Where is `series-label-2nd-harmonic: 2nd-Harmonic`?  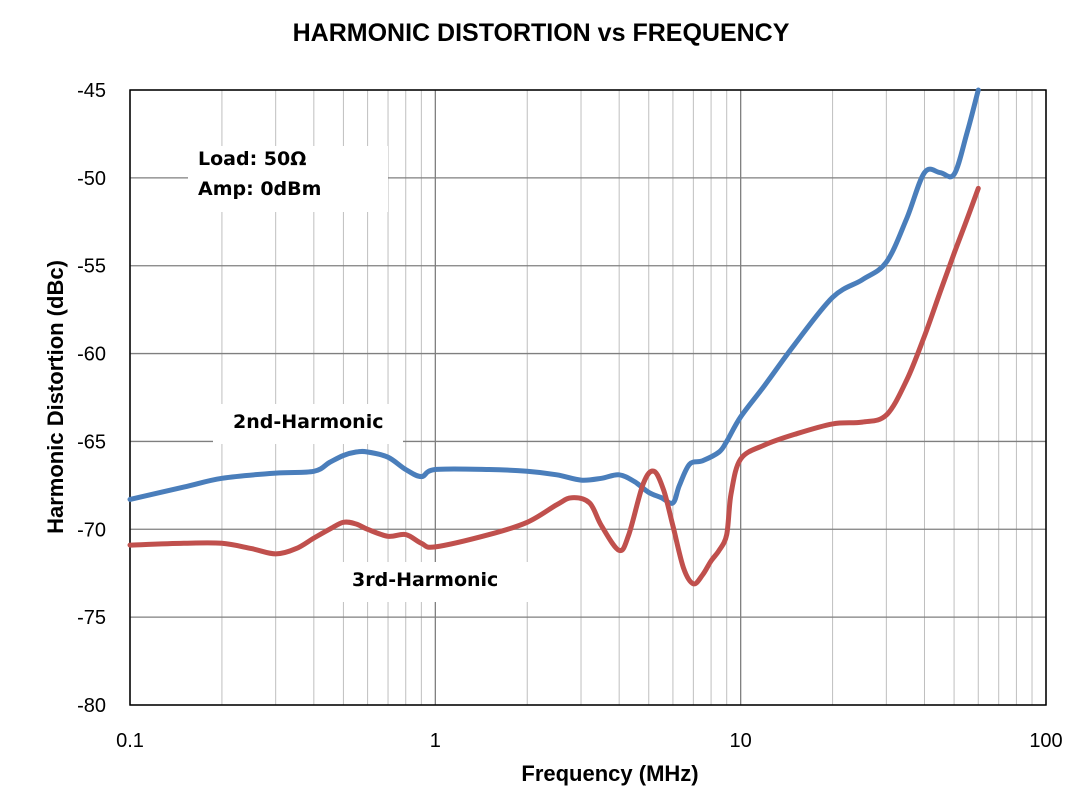 series-label-2nd-harmonic: 2nd-Harmonic is located at coordinates (308, 422).